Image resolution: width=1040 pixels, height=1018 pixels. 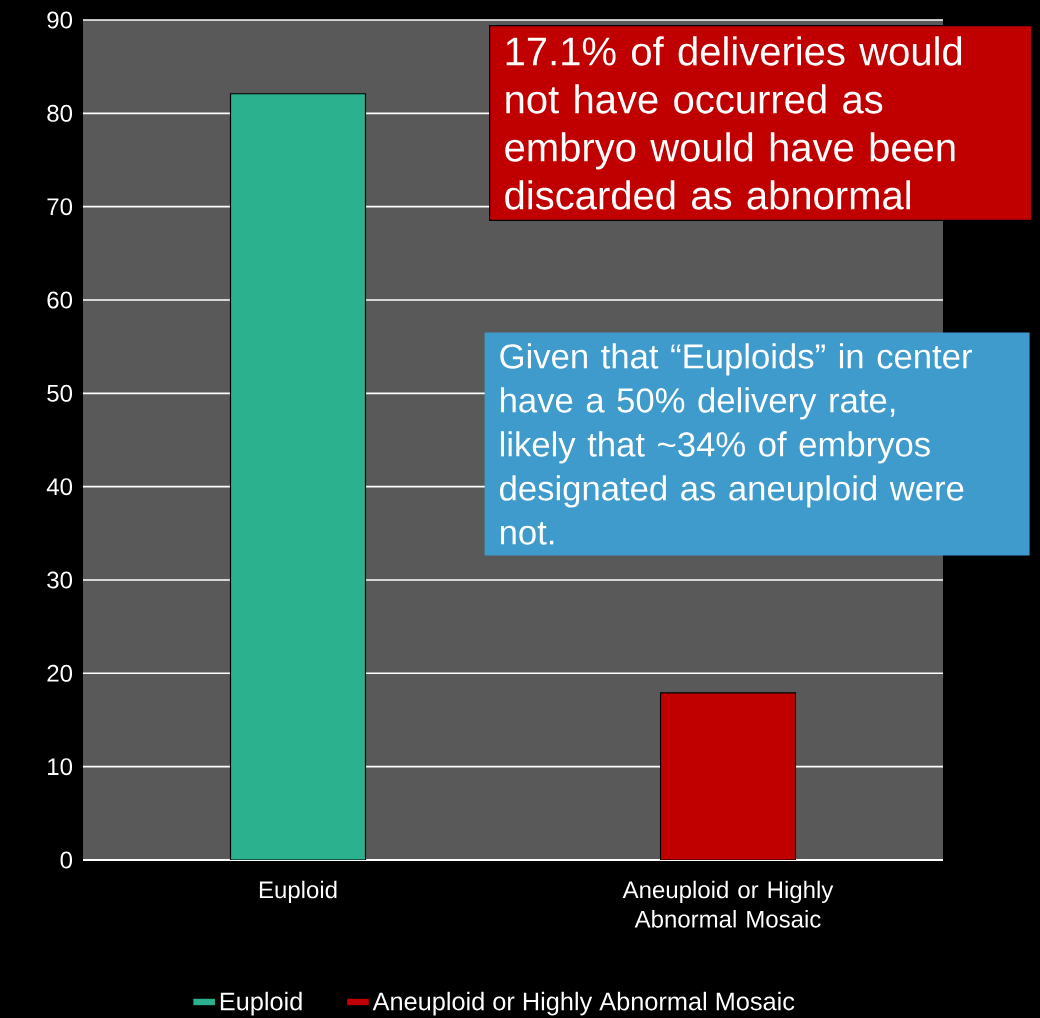 What do you see at coordinates (66, 860) in the screenshot?
I see `y-tick-label: 0` at bounding box center [66, 860].